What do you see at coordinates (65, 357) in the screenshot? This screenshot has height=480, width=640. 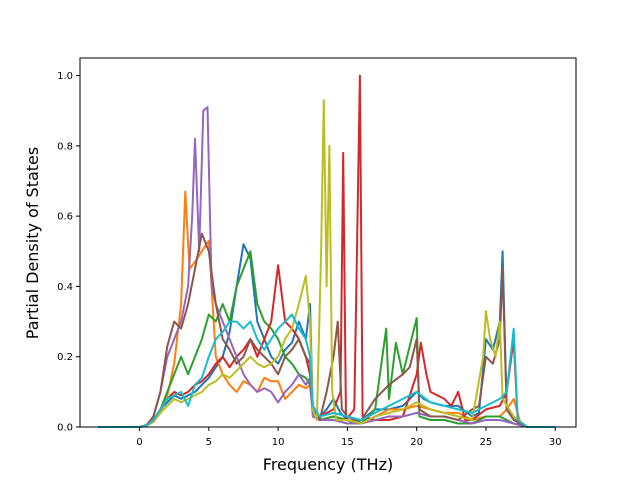 I see `y-tick-label: 0.2` at bounding box center [65, 357].